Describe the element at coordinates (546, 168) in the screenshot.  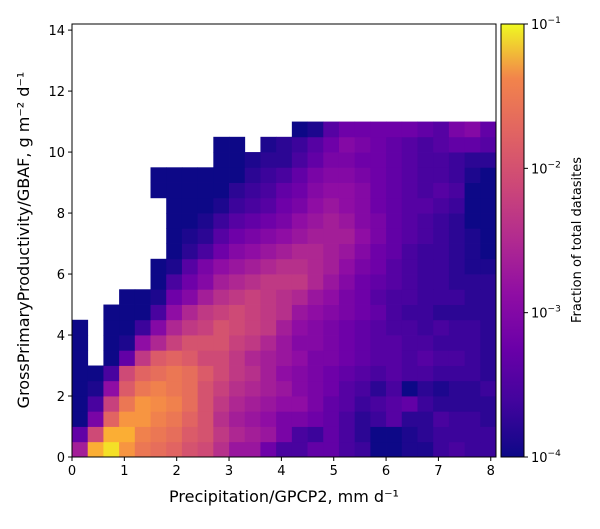
I see `colorbar-tick-label: 10⁻²` at that location.